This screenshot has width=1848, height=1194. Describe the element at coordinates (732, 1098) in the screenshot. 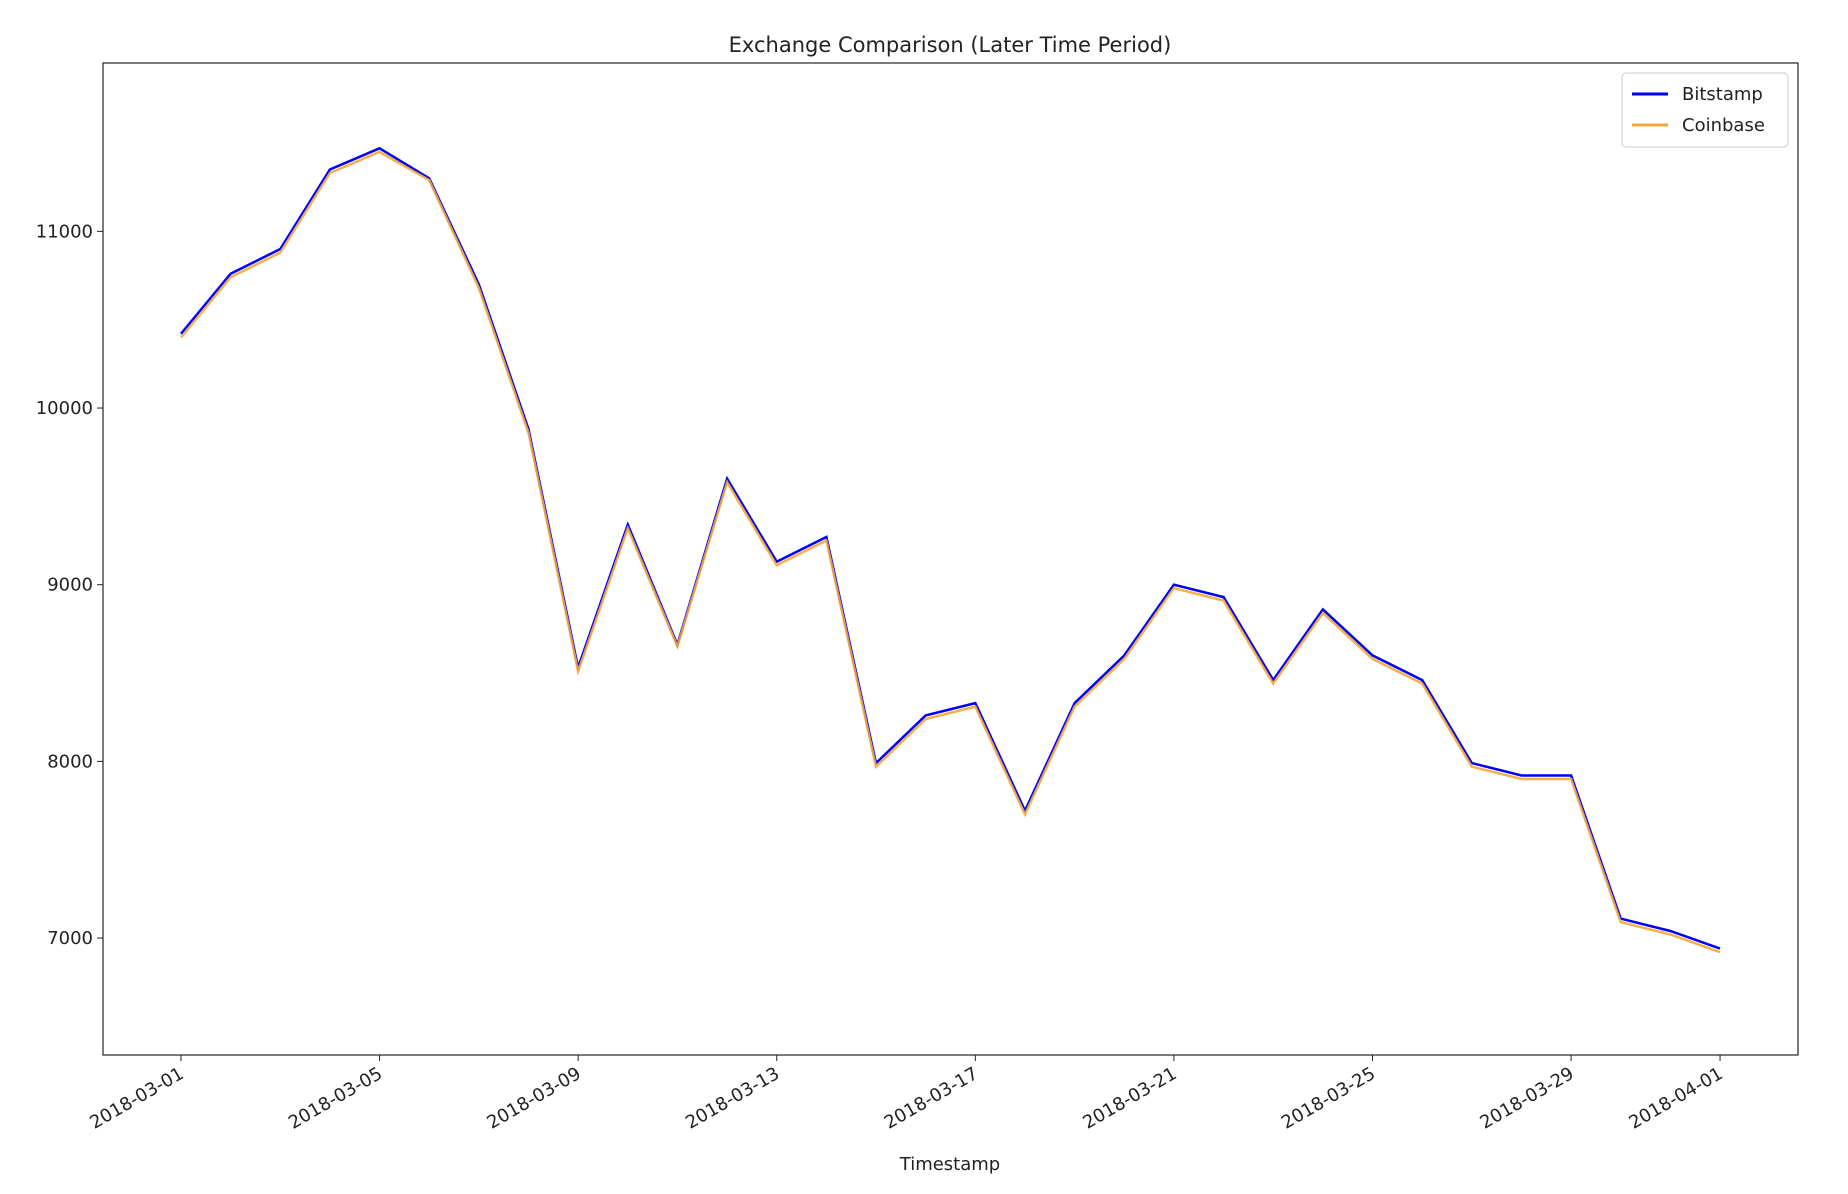

I see `x-tick-label: 2018-03-13` at that location.